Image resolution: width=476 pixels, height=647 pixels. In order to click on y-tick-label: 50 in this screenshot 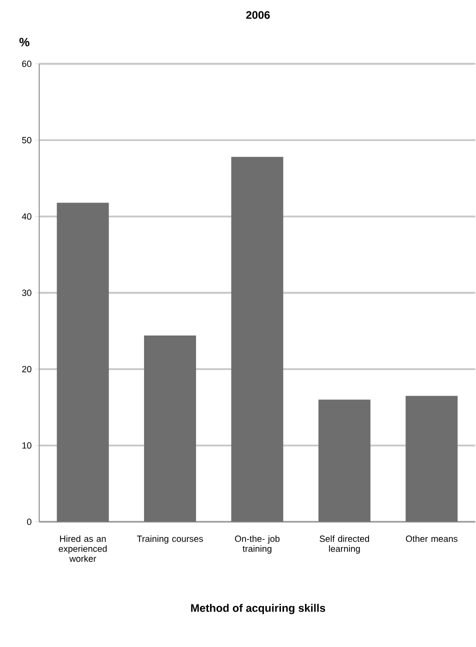, I will do `click(27, 140)`.